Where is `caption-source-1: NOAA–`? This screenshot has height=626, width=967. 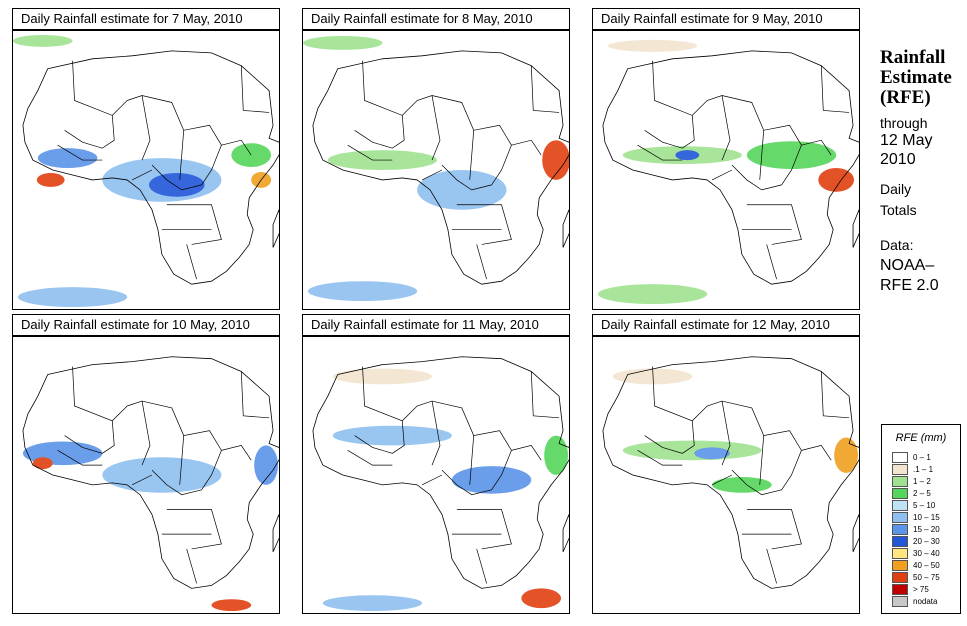
caption-source-1: NOAA– is located at coordinates (907, 265).